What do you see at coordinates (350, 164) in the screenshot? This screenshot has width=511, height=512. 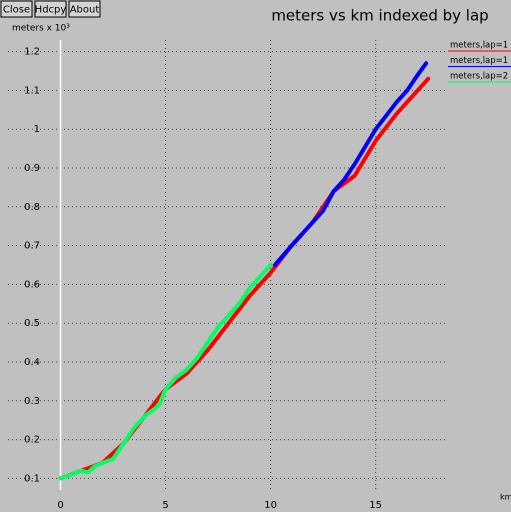 I see `data-line` at bounding box center [350, 164].